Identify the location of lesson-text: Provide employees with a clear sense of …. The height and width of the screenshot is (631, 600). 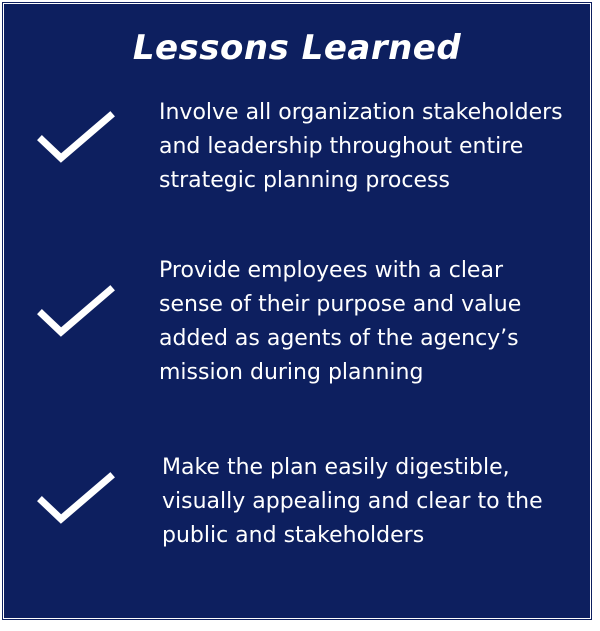
(340, 321).